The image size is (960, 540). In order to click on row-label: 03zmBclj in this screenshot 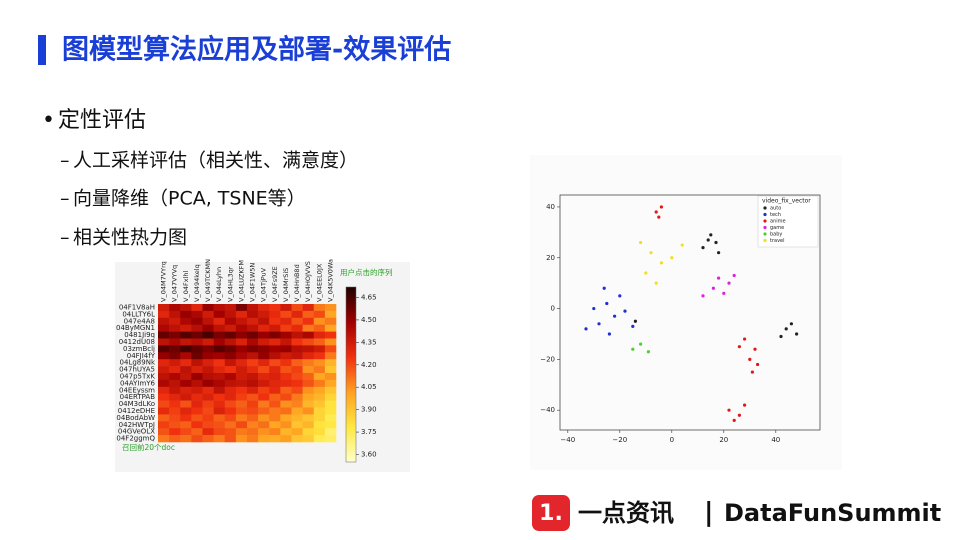, I will do `click(139, 349)`.